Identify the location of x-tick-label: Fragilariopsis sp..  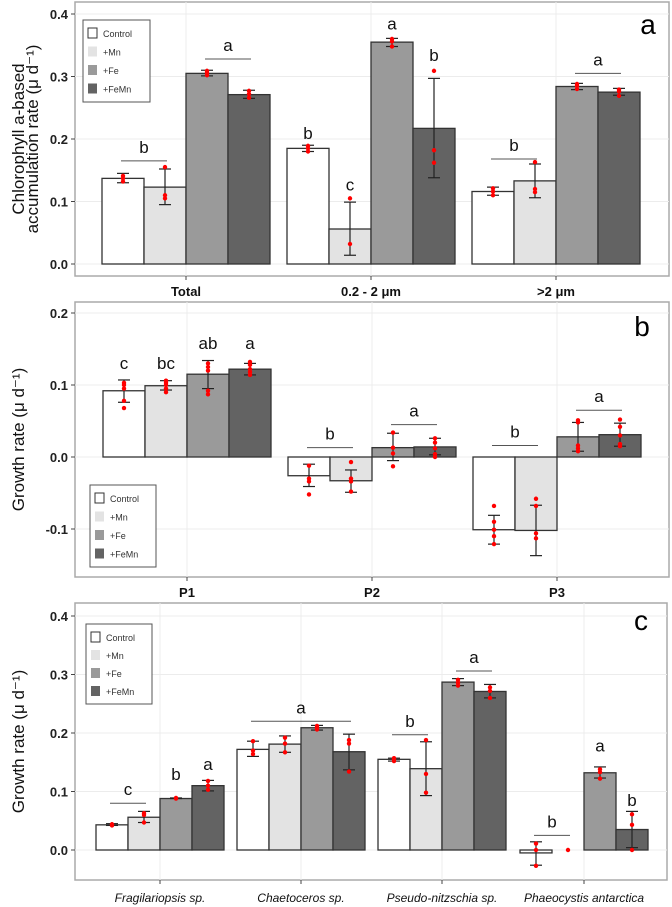
(160, 898).